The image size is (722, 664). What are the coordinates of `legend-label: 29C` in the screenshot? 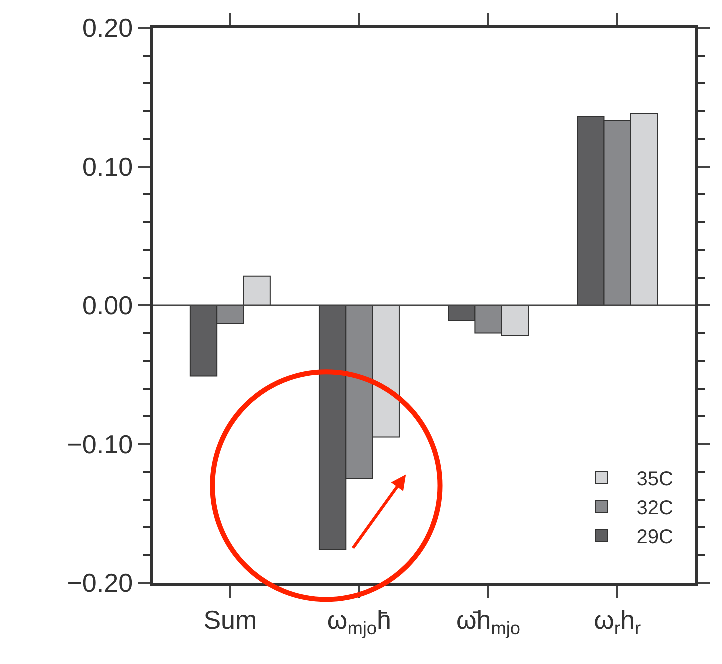 It's located at (655, 537).